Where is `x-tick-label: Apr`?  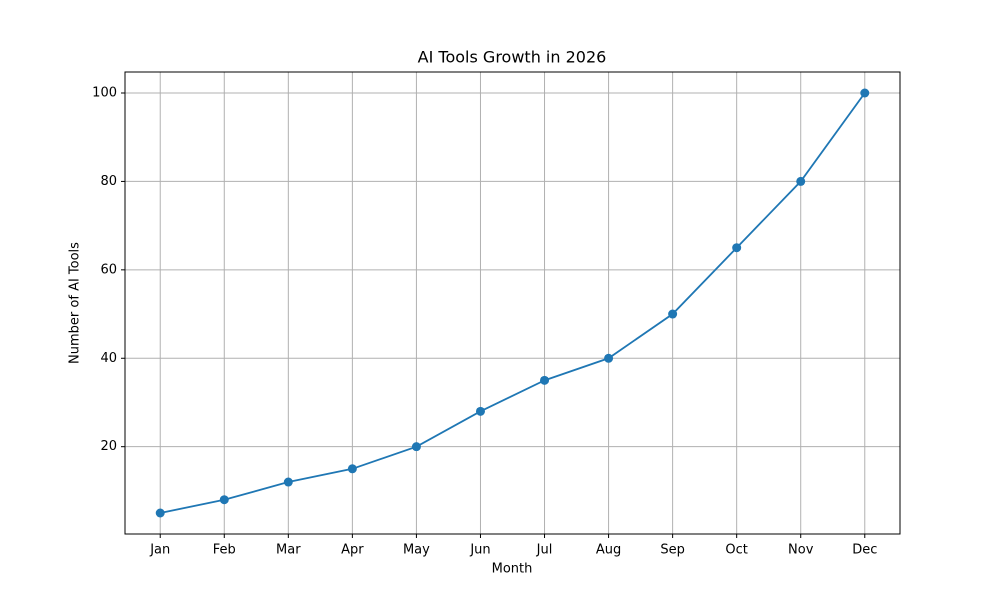 x-tick-label: Apr is located at coordinates (352, 550).